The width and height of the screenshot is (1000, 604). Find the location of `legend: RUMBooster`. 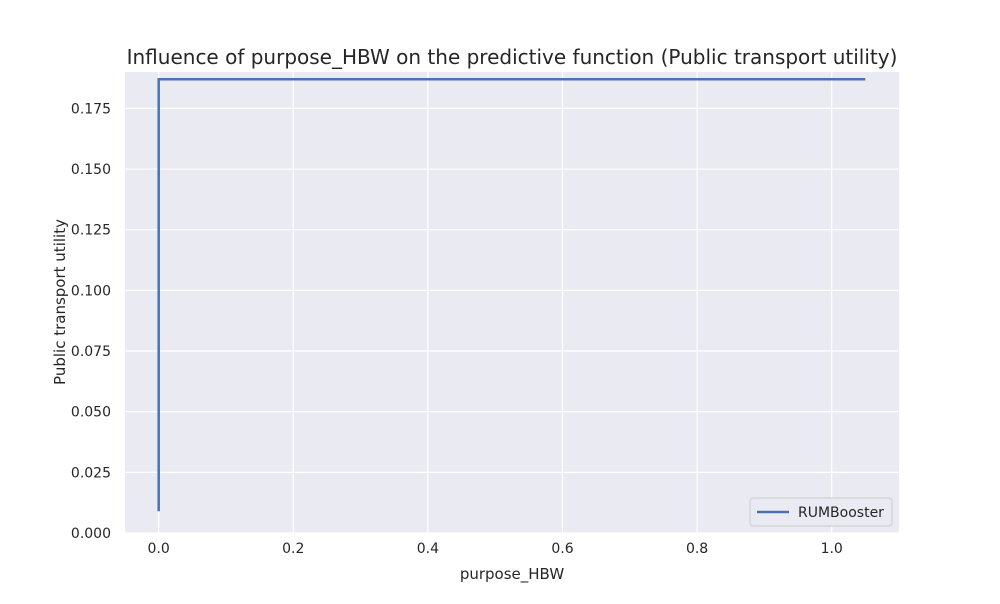

legend: RUMBooster is located at coordinates (821, 512).